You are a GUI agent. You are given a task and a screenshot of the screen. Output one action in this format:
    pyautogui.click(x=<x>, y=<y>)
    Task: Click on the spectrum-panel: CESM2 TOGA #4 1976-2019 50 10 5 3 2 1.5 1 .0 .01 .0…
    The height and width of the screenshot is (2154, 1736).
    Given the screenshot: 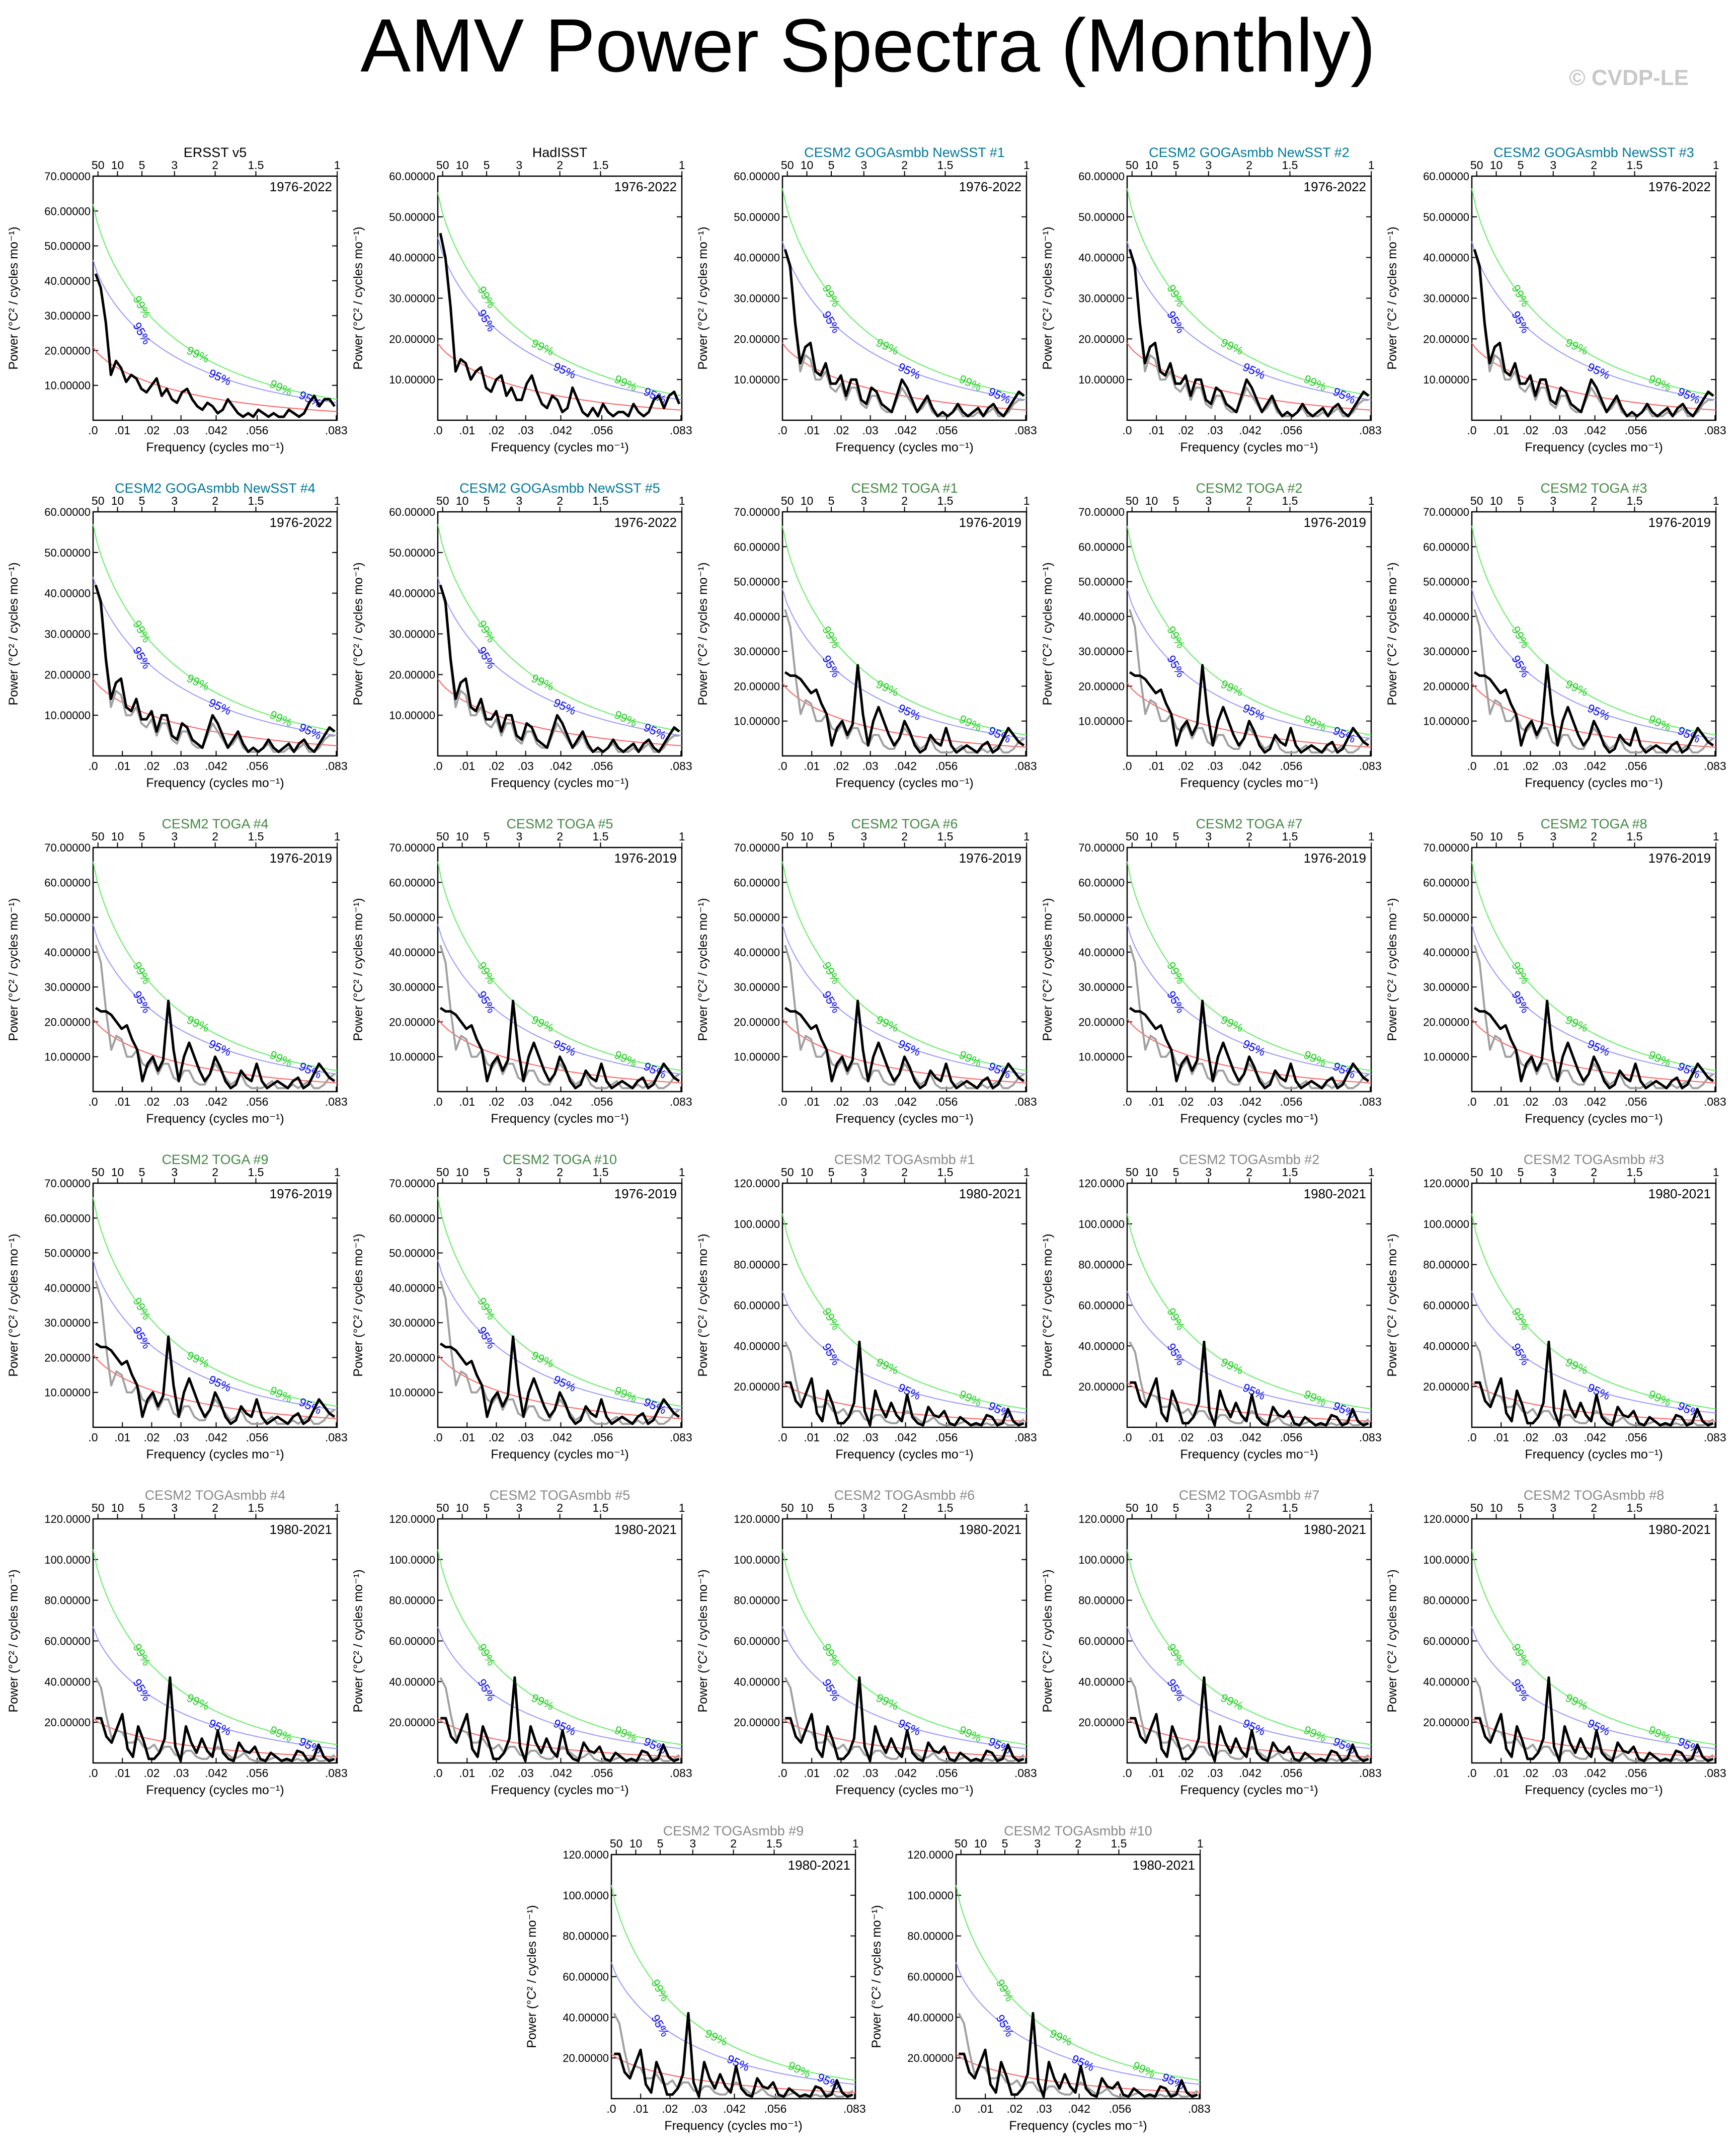 What is the action you would take?
    pyautogui.click(x=177, y=971)
    